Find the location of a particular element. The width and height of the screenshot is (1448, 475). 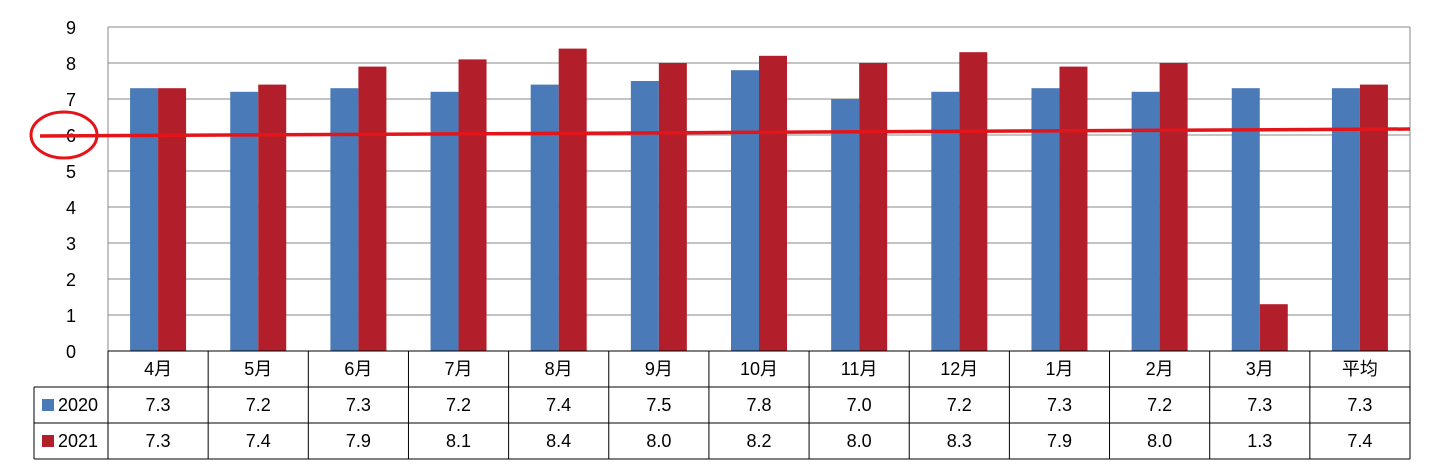

bar-2021-平均 is located at coordinates (1373, 217).